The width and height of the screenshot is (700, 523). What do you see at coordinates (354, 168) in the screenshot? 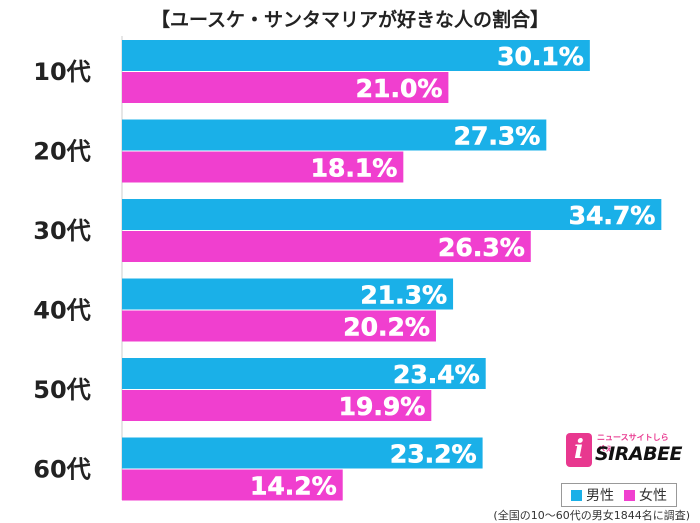
I see `data-label: 18.1%` at bounding box center [354, 168].